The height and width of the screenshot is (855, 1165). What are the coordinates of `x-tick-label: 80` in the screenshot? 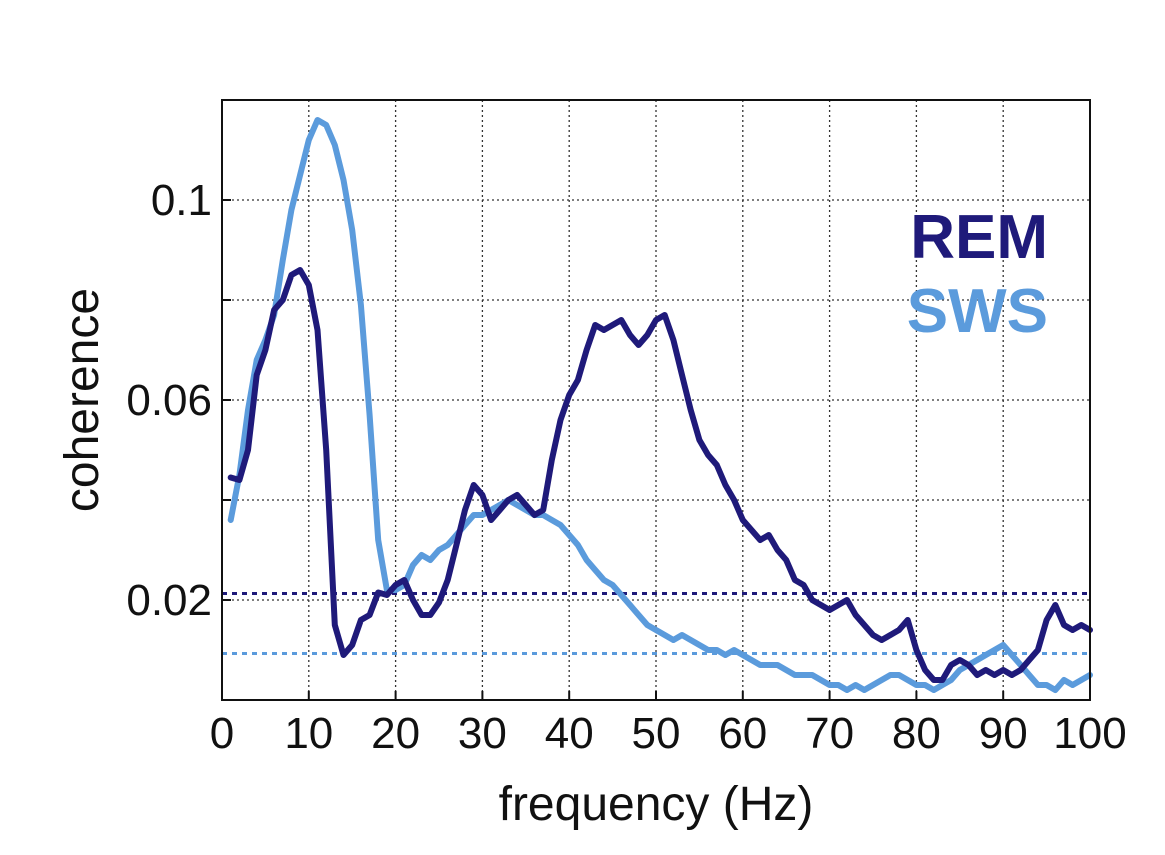 It's located at (916, 733).